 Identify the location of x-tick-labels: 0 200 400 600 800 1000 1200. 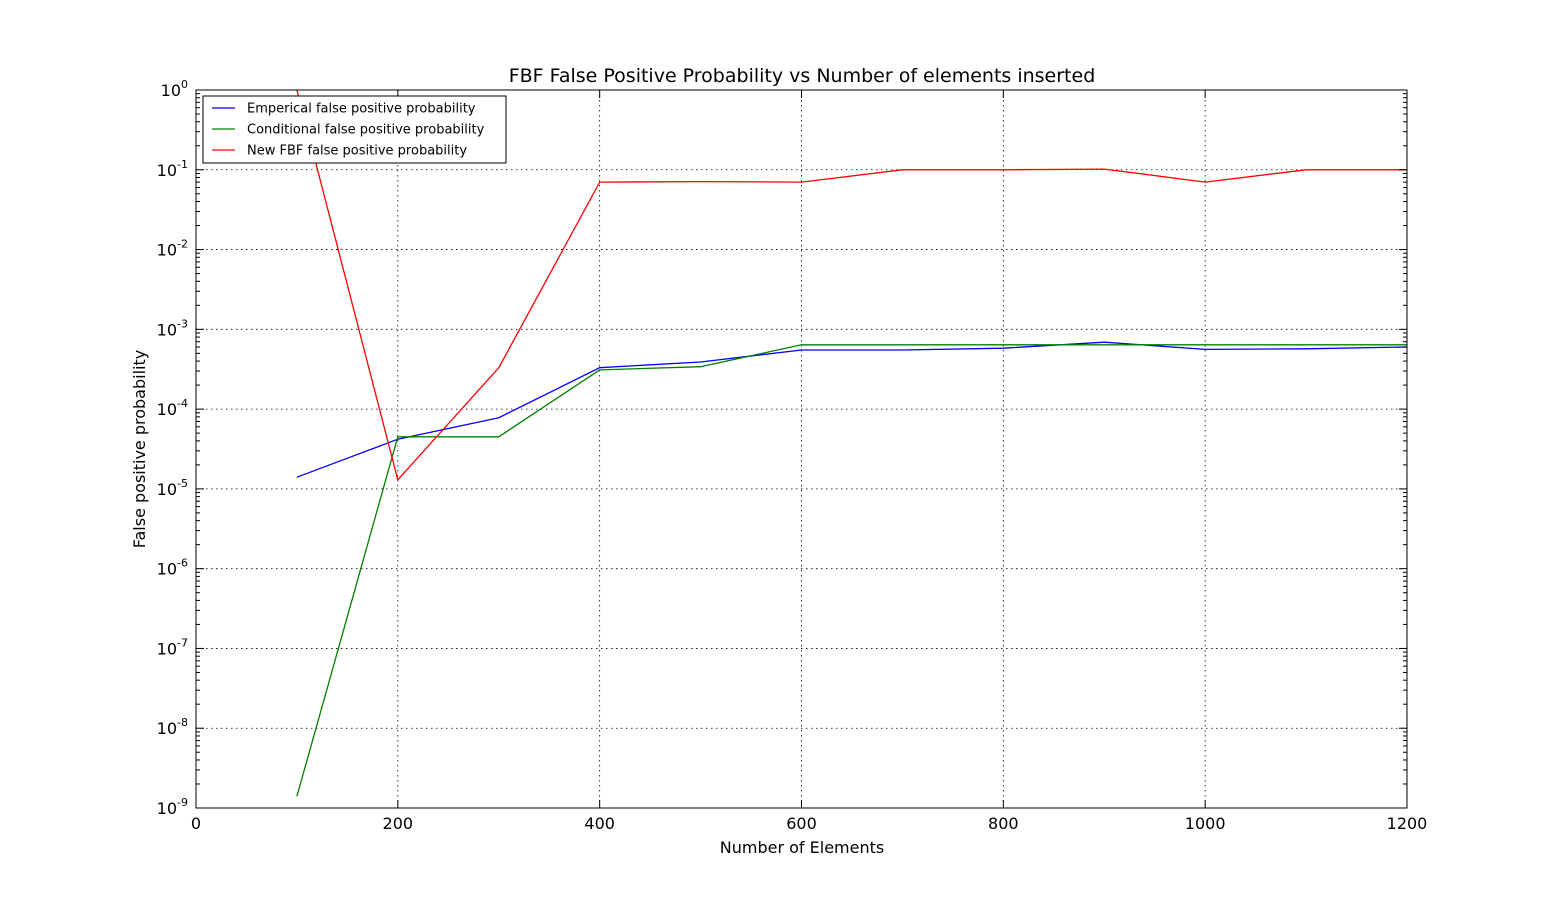
(809, 823).